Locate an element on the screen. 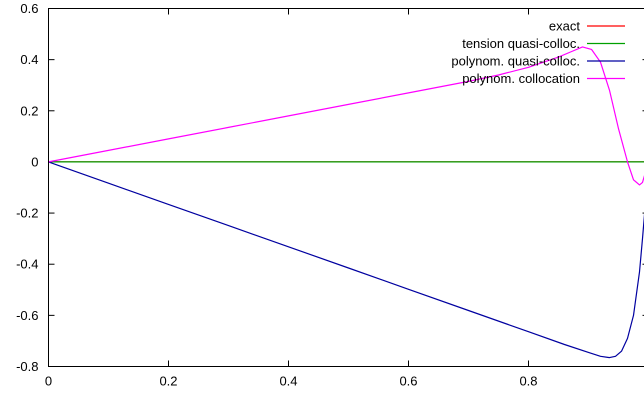 The height and width of the screenshot is (394, 644). x-tick-label: 0.8 is located at coordinates (528, 381).